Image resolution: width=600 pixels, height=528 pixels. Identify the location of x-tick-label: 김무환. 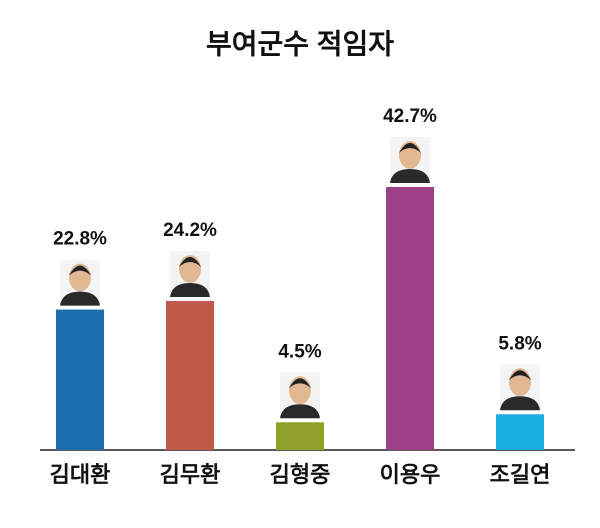
(190, 474).